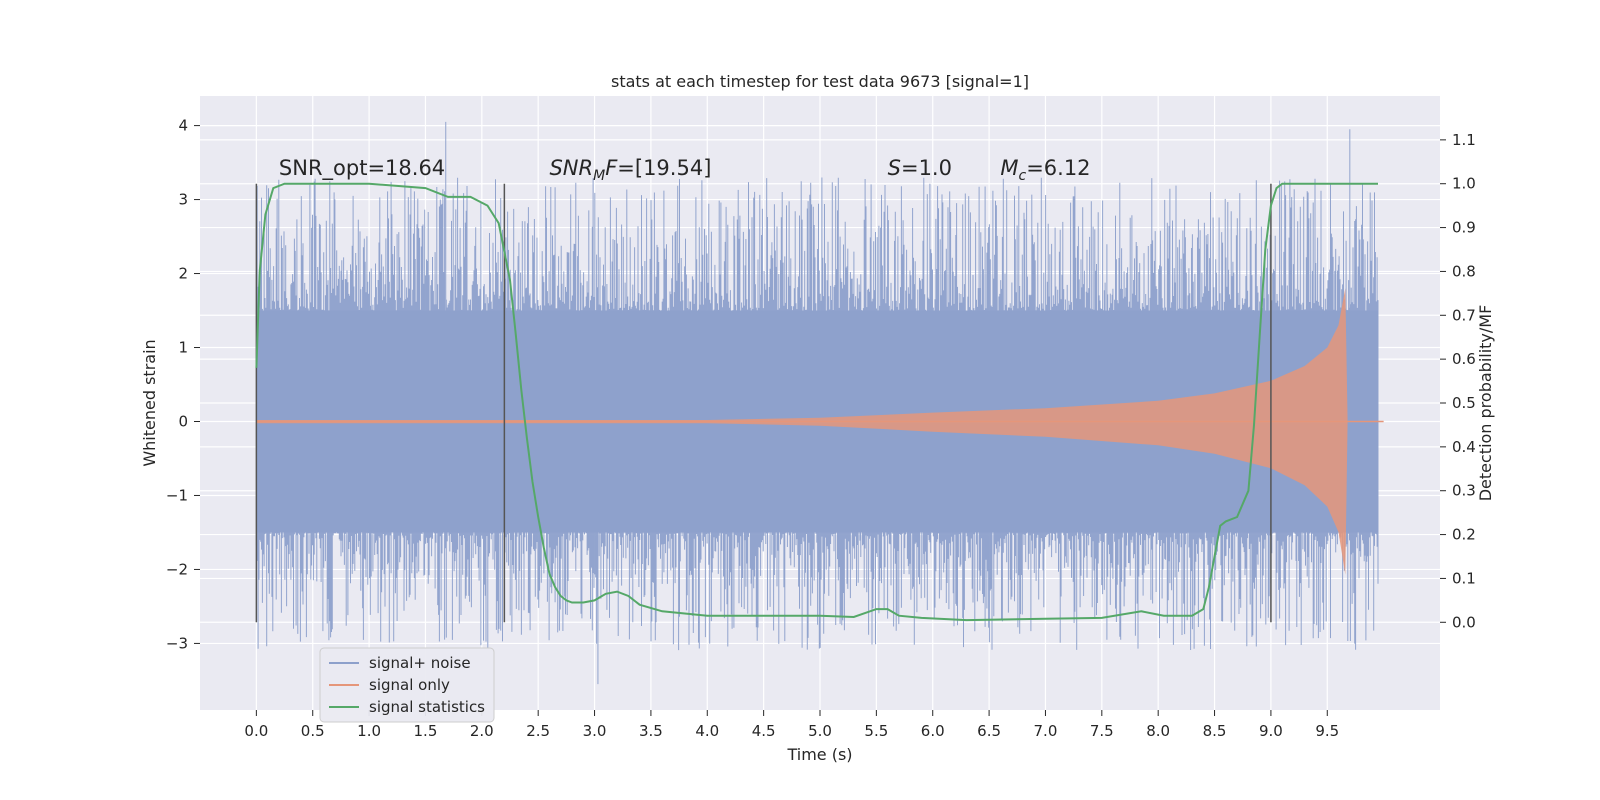  I want to click on x-tick-label-3: 1.5, so click(426, 731).